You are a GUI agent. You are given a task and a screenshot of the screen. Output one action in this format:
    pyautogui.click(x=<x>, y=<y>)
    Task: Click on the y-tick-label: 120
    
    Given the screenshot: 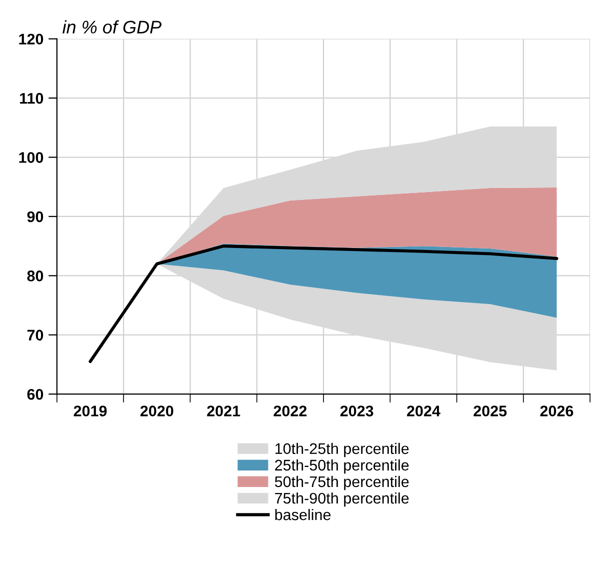 What is the action you would take?
    pyautogui.click(x=31, y=39)
    